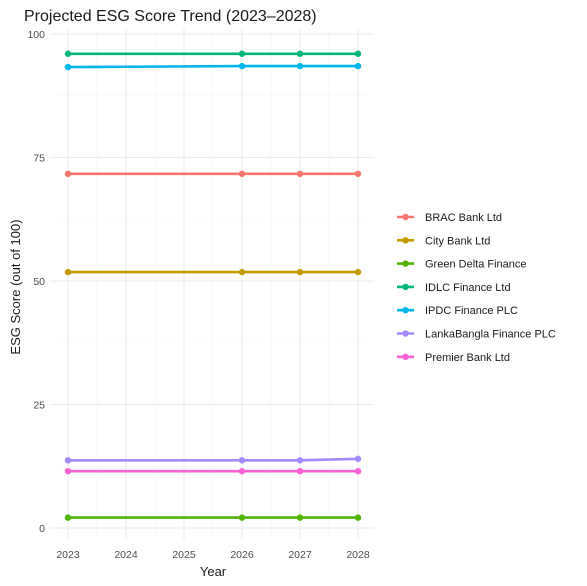  I want to click on x-tick-label: 2023, so click(68, 555).